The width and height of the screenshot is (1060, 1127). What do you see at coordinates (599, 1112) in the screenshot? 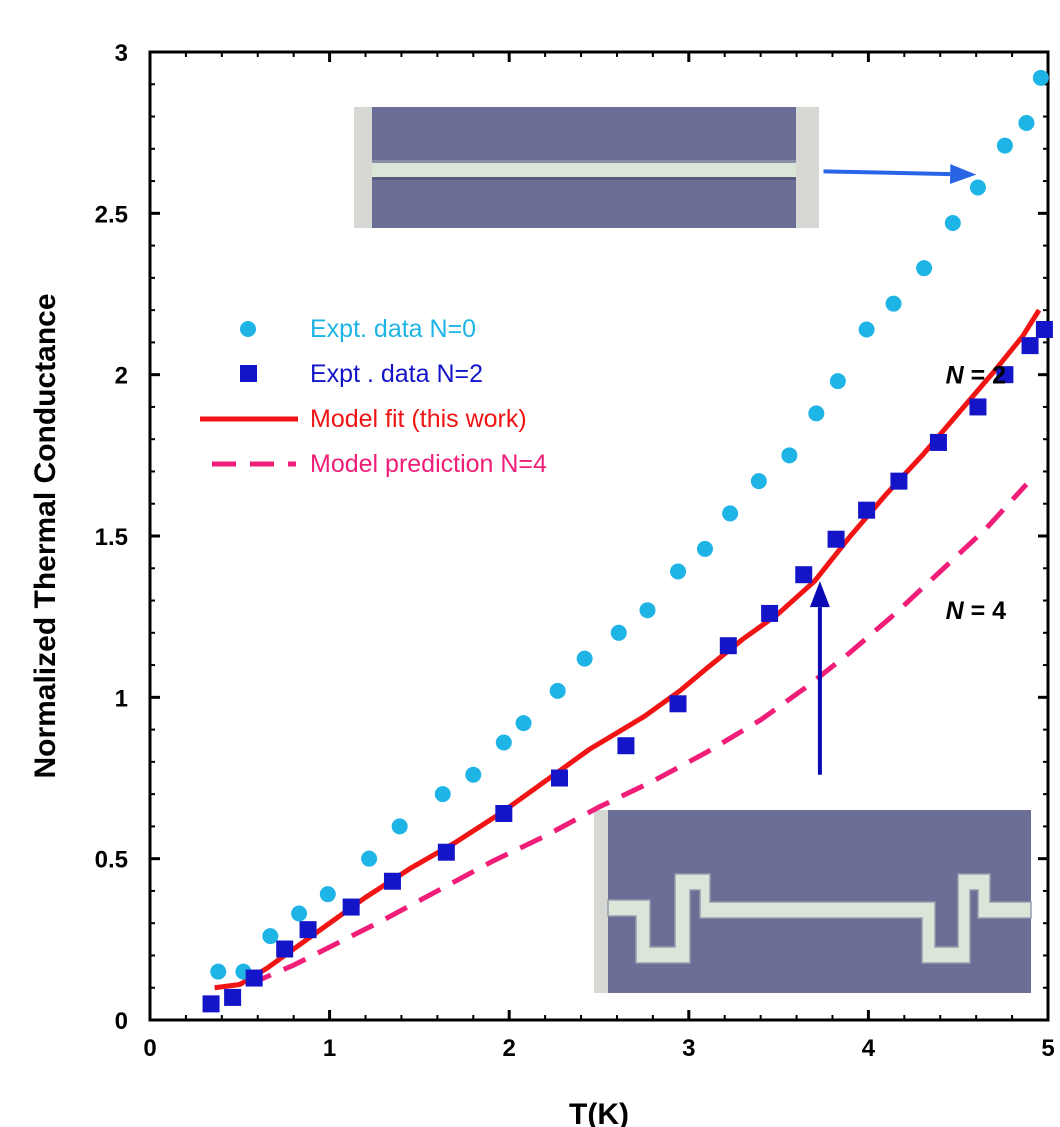
I see `x-axis-title: T(K)` at bounding box center [599, 1112].